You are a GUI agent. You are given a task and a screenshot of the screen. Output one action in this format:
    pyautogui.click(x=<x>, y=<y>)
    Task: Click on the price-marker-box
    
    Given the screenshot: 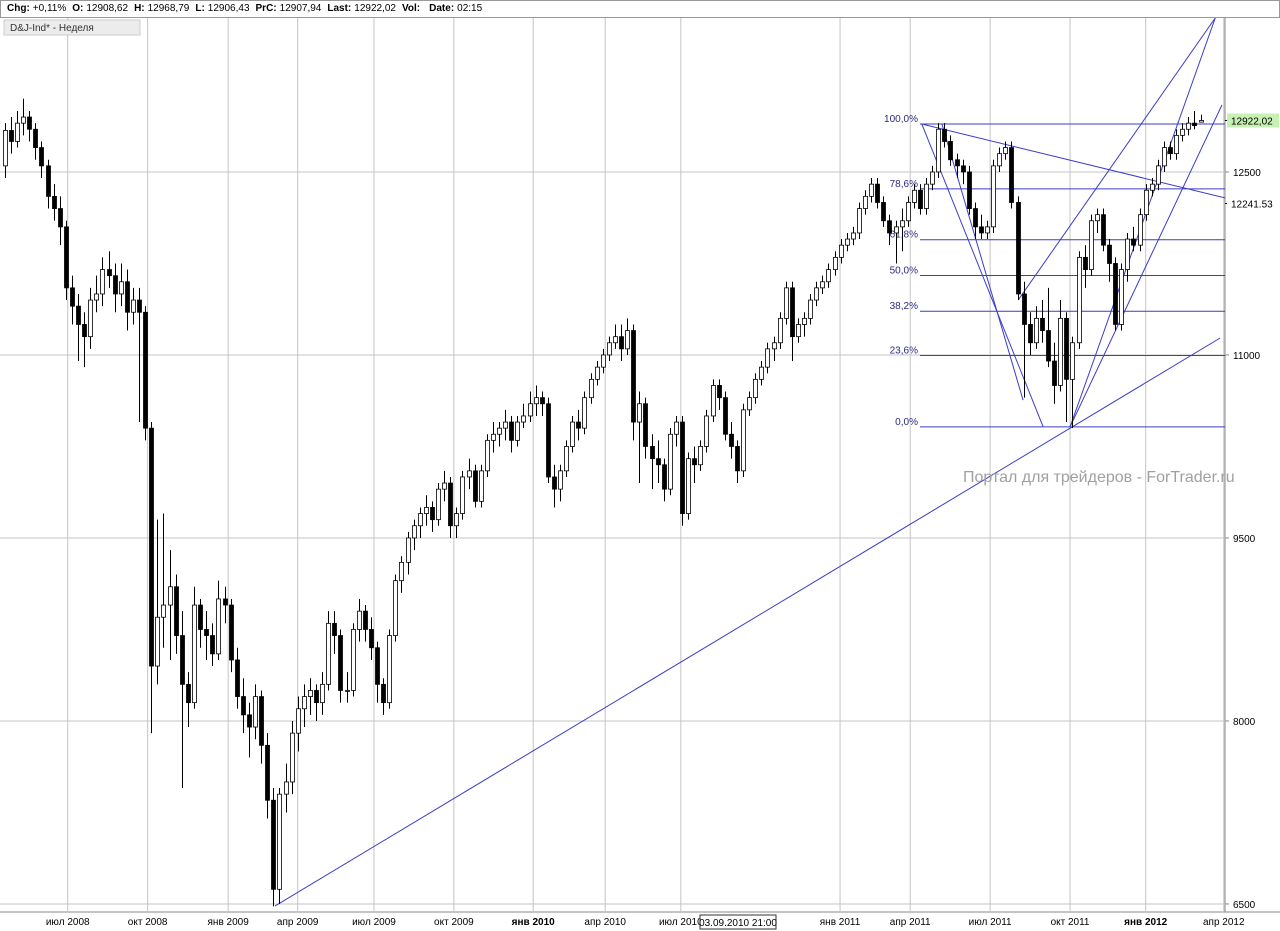 What is the action you would take?
    pyautogui.click(x=1253, y=120)
    